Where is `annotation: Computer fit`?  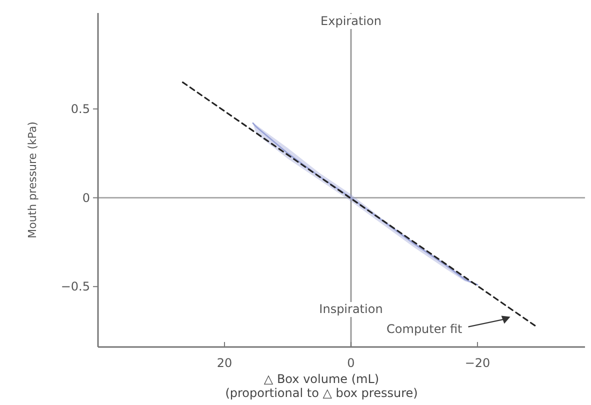
annotation: Computer fit is located at coordinates (424, 329).